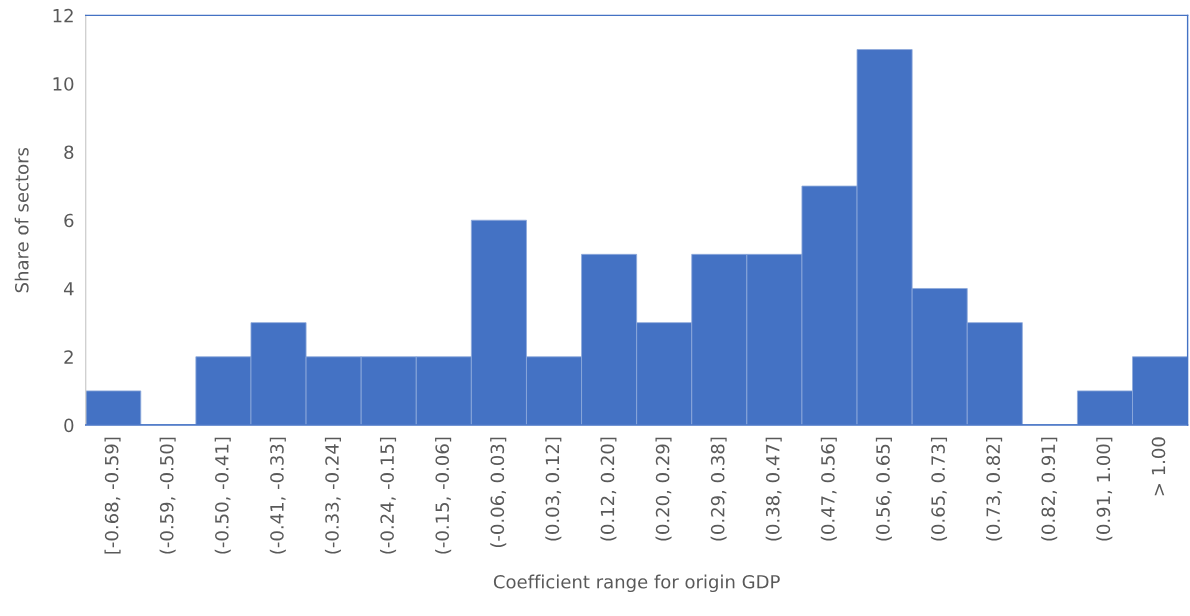  What do you see at coordinates (68, 357) in the screenshot?
I see `y-tick-label: 2` at bounding box center [68, 357].